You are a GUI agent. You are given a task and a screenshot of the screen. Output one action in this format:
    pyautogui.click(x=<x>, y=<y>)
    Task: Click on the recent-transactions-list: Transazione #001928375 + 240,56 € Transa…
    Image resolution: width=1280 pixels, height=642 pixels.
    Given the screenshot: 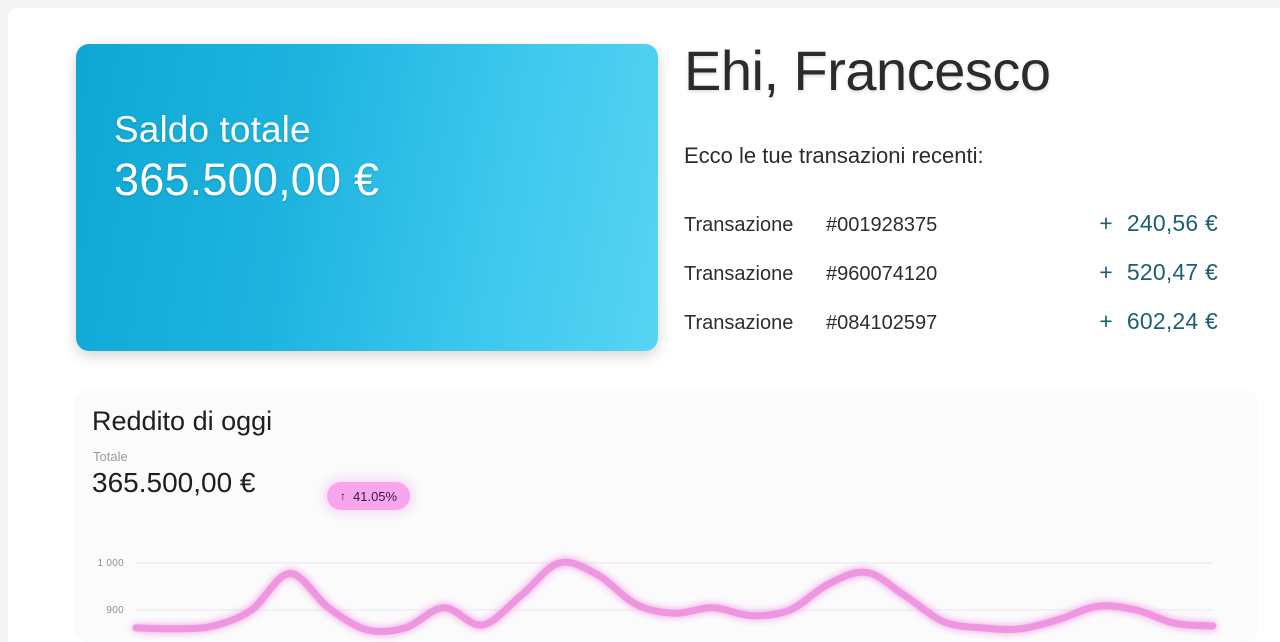 What is the action you would take?
    pyautogui.click(x=951, y=283)
    